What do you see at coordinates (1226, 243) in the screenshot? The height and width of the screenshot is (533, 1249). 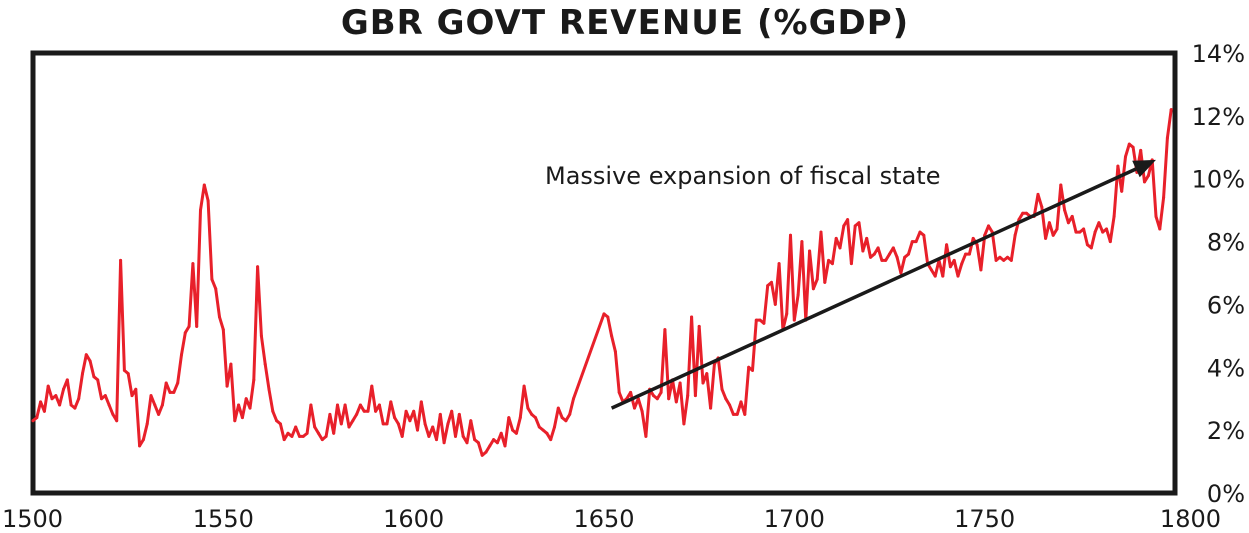 I see `y-tick-label: 8%` at bounding box center [1226, 243].